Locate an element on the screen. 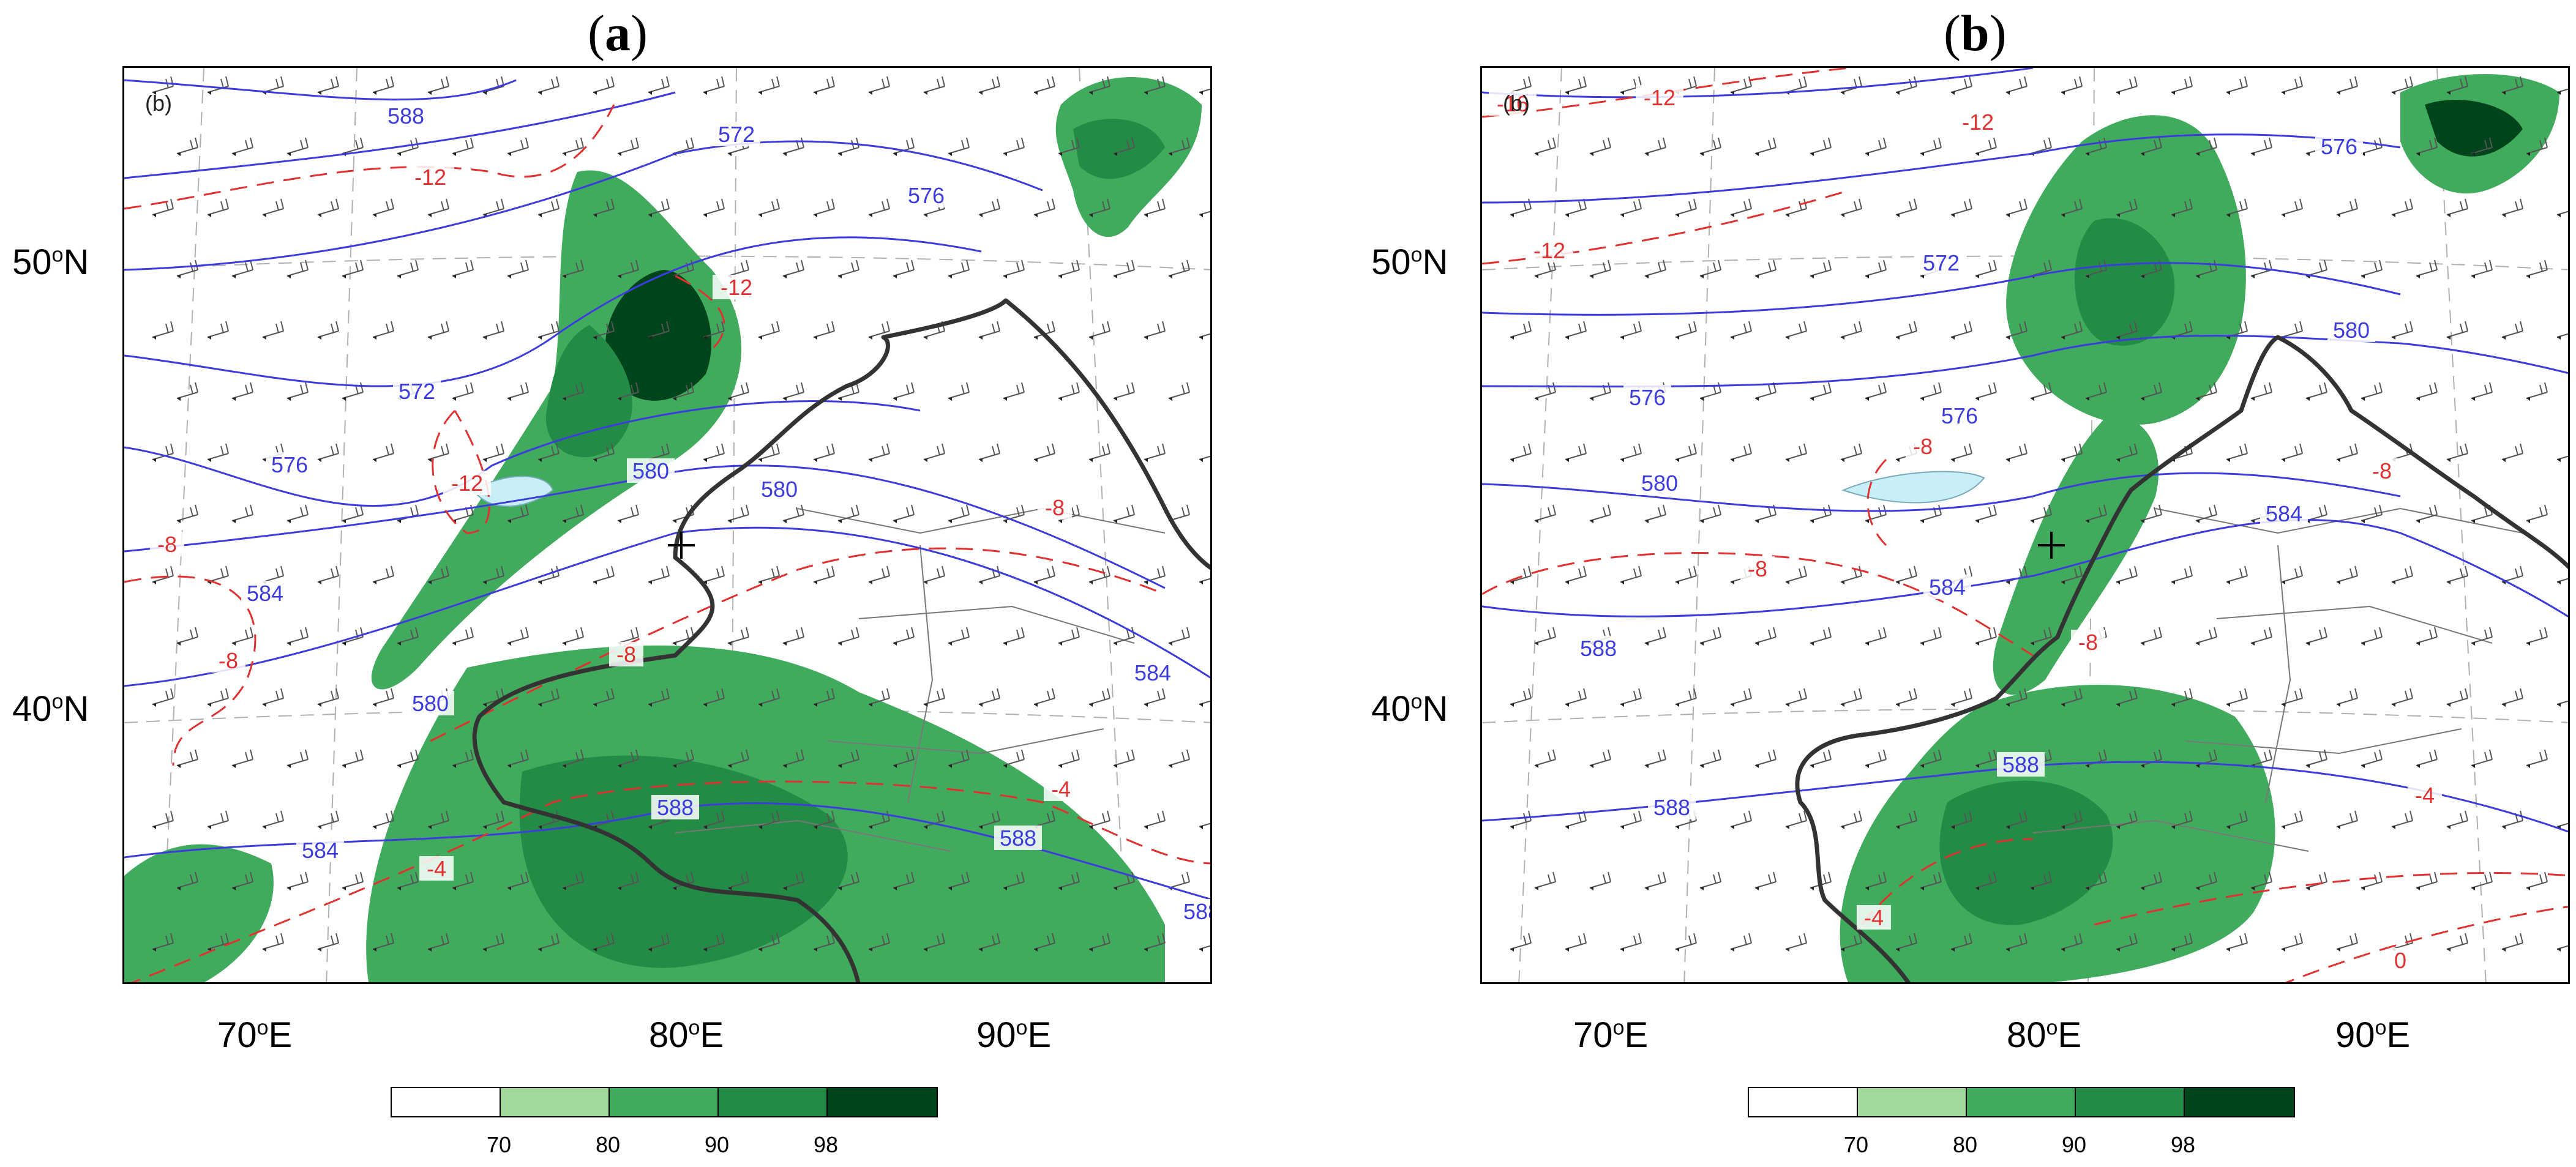 This screenshot has width=2576, height=1167. svg-text: -4 is located at coordinates (1874, 917).